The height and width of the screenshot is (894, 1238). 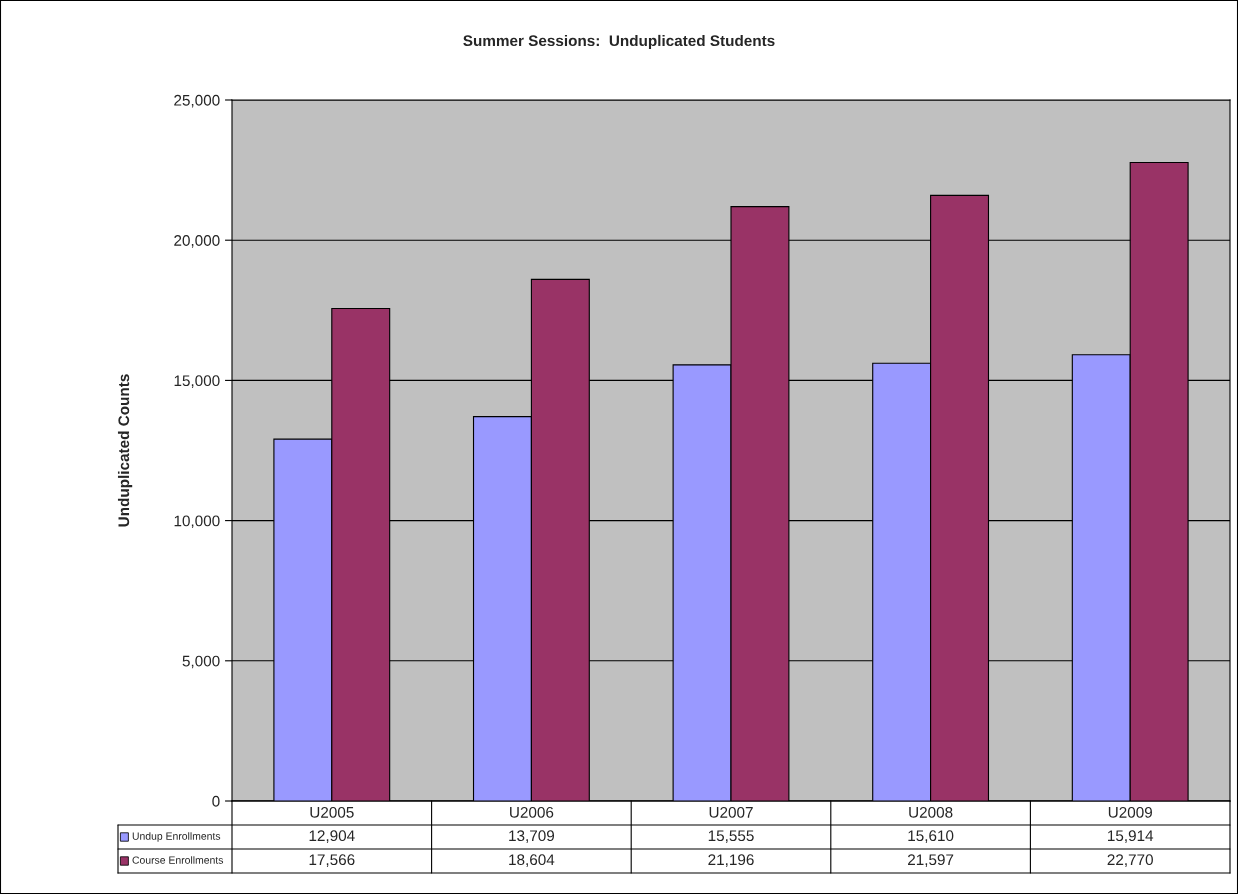 I want to click on data-label: 21,196, so click(x=731, y=860).